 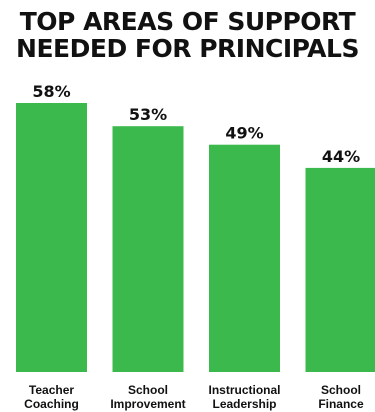 What do you see at coordinates (244, 404) in the screenshot?
I see `category-label-2-line-1: Leadership` at bounding box center [244, 404].